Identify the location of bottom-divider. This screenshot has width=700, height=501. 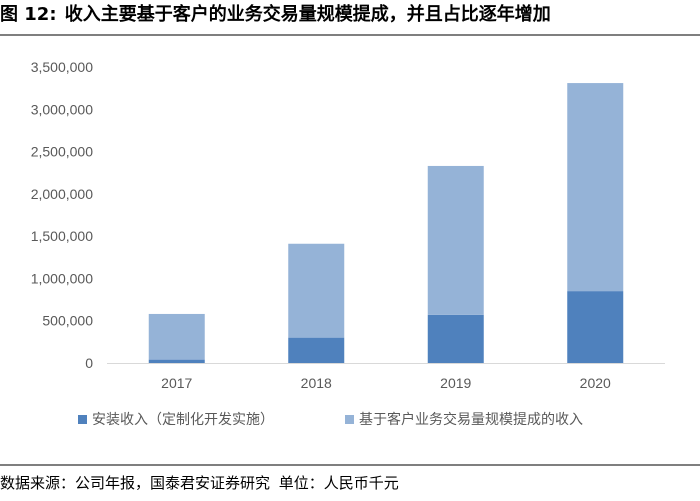
(350, 465).